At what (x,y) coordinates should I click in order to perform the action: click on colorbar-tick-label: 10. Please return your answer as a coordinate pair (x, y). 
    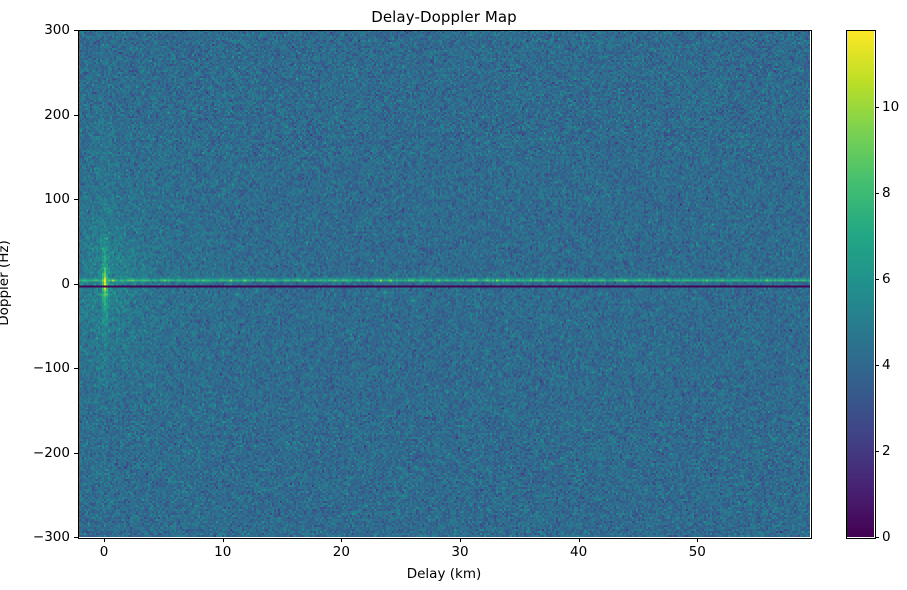
    Looking at the image, I should click on (891, 107).